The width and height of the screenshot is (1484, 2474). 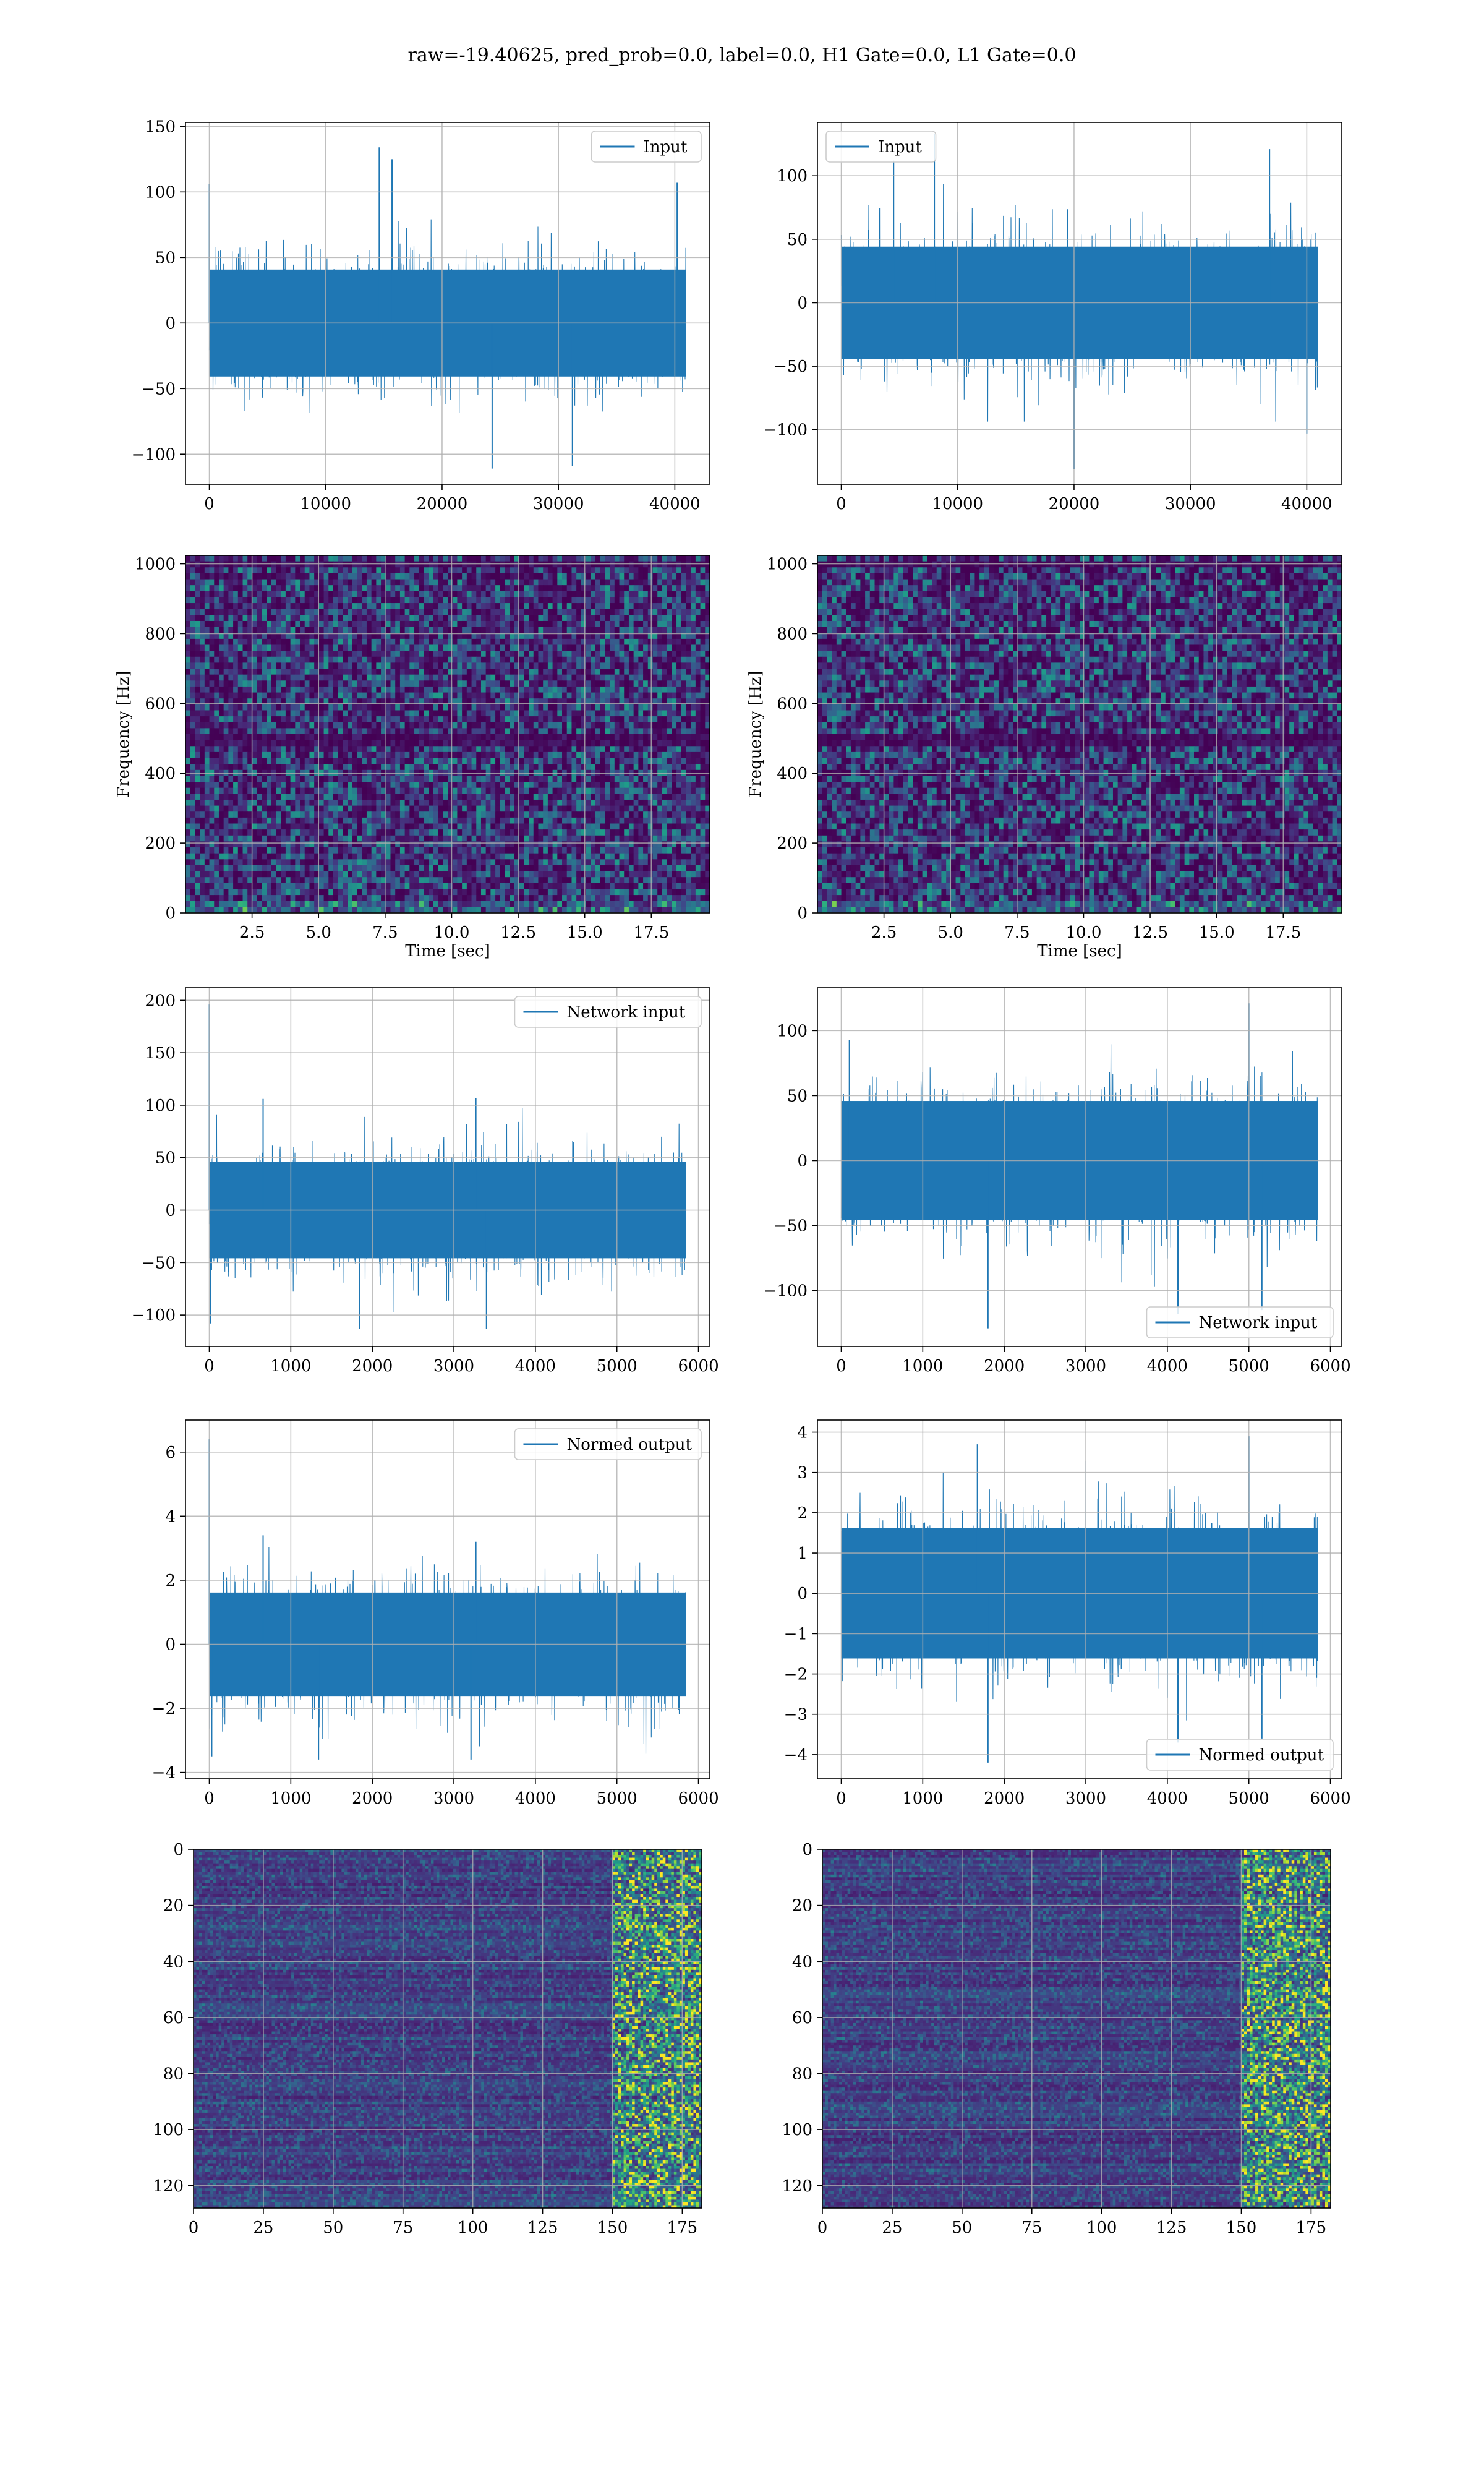 I want to click on x-tick-label: 6000, so click(x=1330, y=1366).